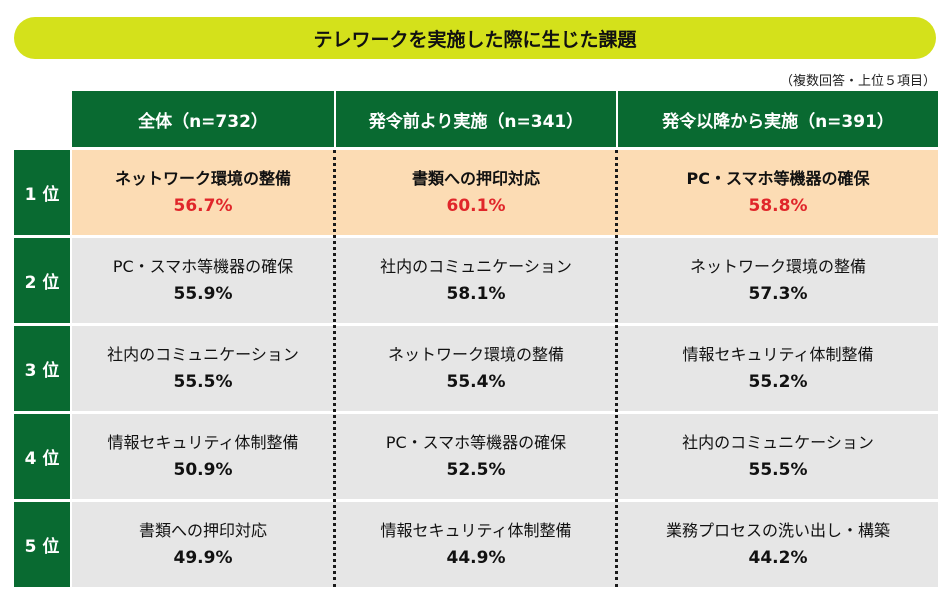  What do you see at coordinates (777, 530) in the screenshot?
I see `issue-label: 業務プロセスの洗い出し・構築` at bounding box center [777, 530].